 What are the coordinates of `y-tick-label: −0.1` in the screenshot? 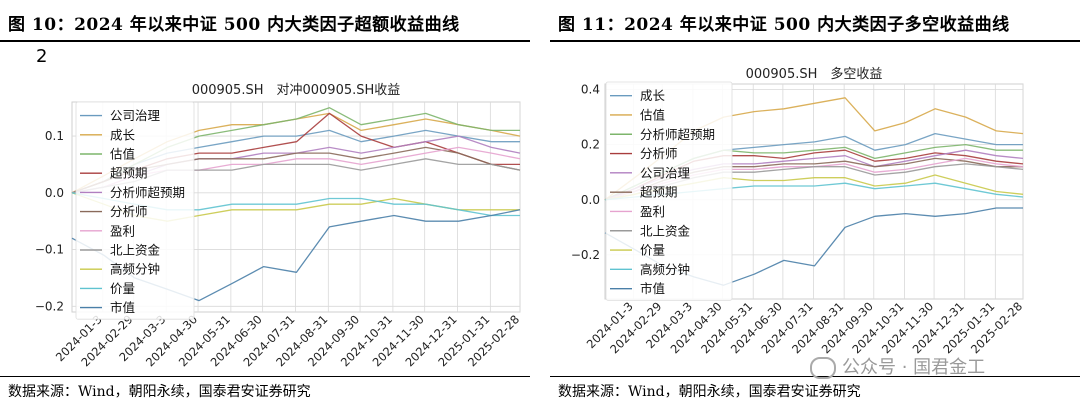 It's located at (49, 250).